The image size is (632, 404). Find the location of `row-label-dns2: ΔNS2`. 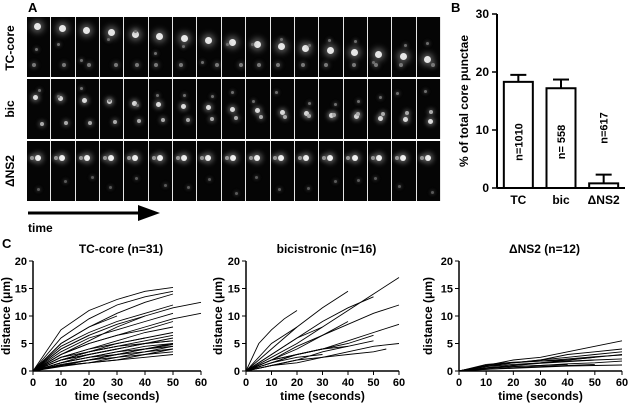

row-label-dns2: ΔNS2 is located at coordinates (10, 171).